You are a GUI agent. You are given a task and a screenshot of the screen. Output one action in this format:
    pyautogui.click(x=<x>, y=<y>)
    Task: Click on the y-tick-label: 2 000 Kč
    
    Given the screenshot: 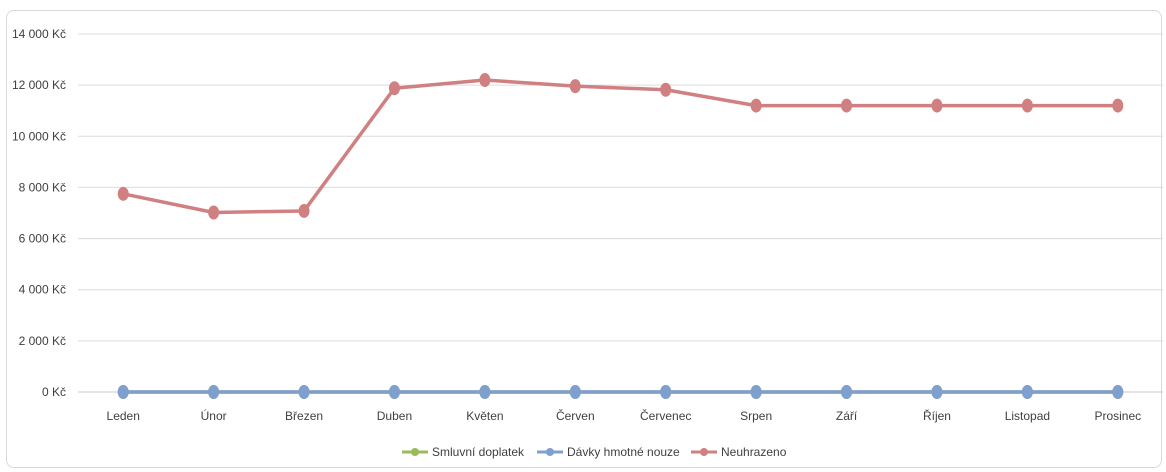 What is the action you would take?
    pyautogui.click(x=42, y=341)
    